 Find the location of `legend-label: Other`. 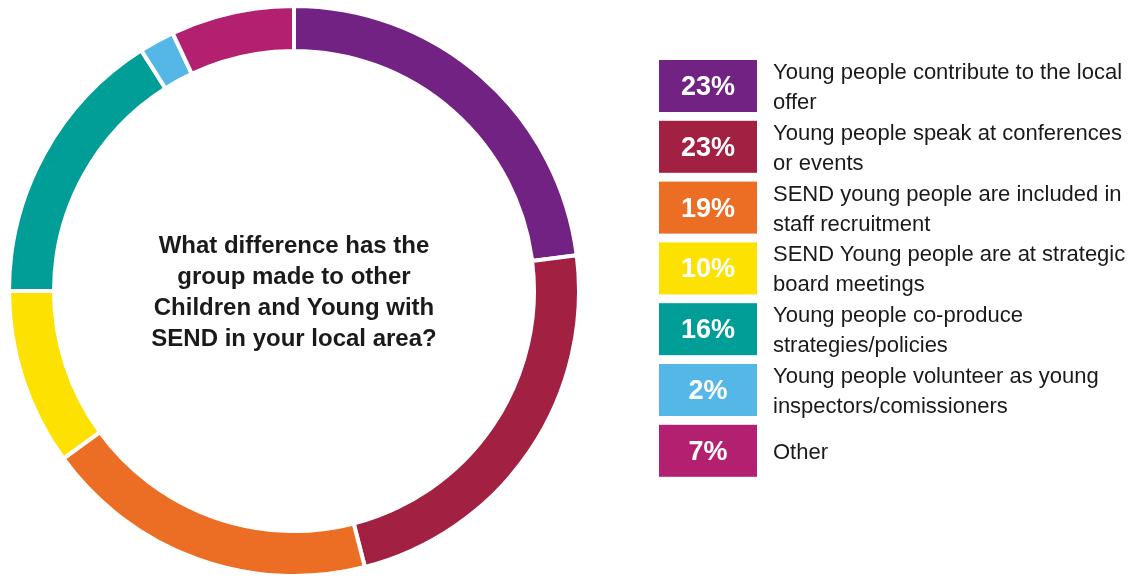

legend-label: Other is located at coordinates (801, 451).